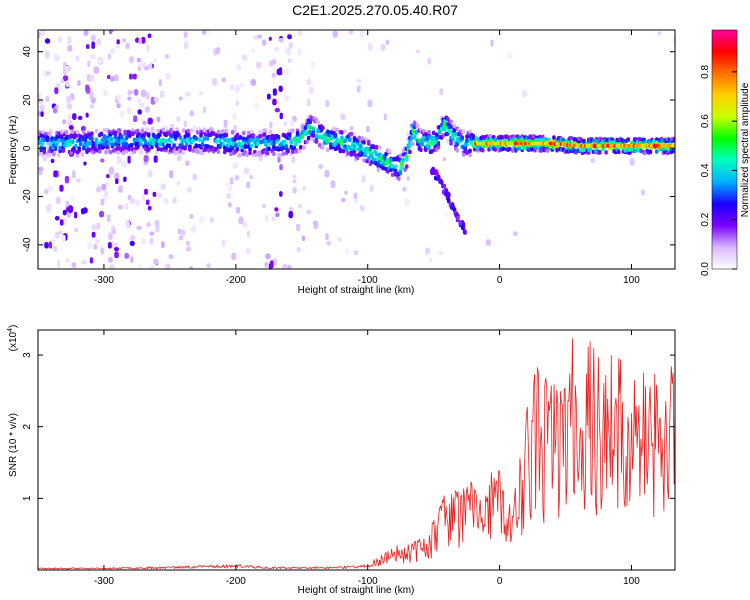 This screenshot has width=750, height=600. Describe the element at coordinates (631, 581) in the screenshot. I see `snr-xtick-label: 100` at that location.